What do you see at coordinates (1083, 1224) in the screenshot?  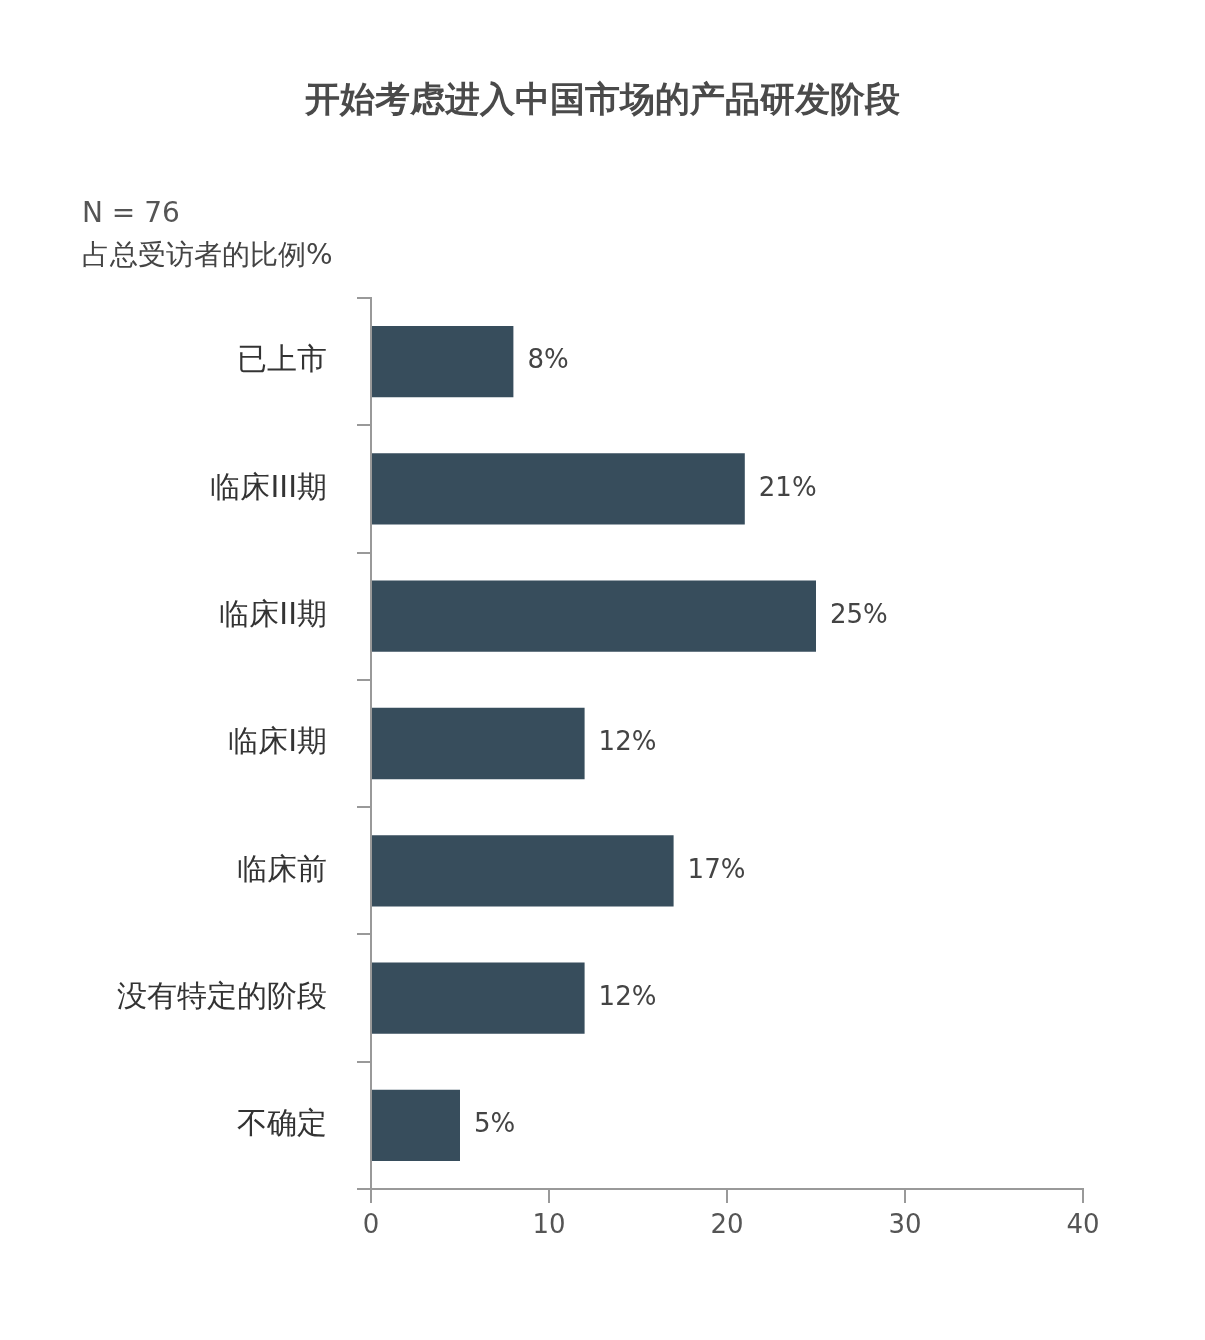 I see `x-tick-label: 40` at bounding box center [1083, 1224].